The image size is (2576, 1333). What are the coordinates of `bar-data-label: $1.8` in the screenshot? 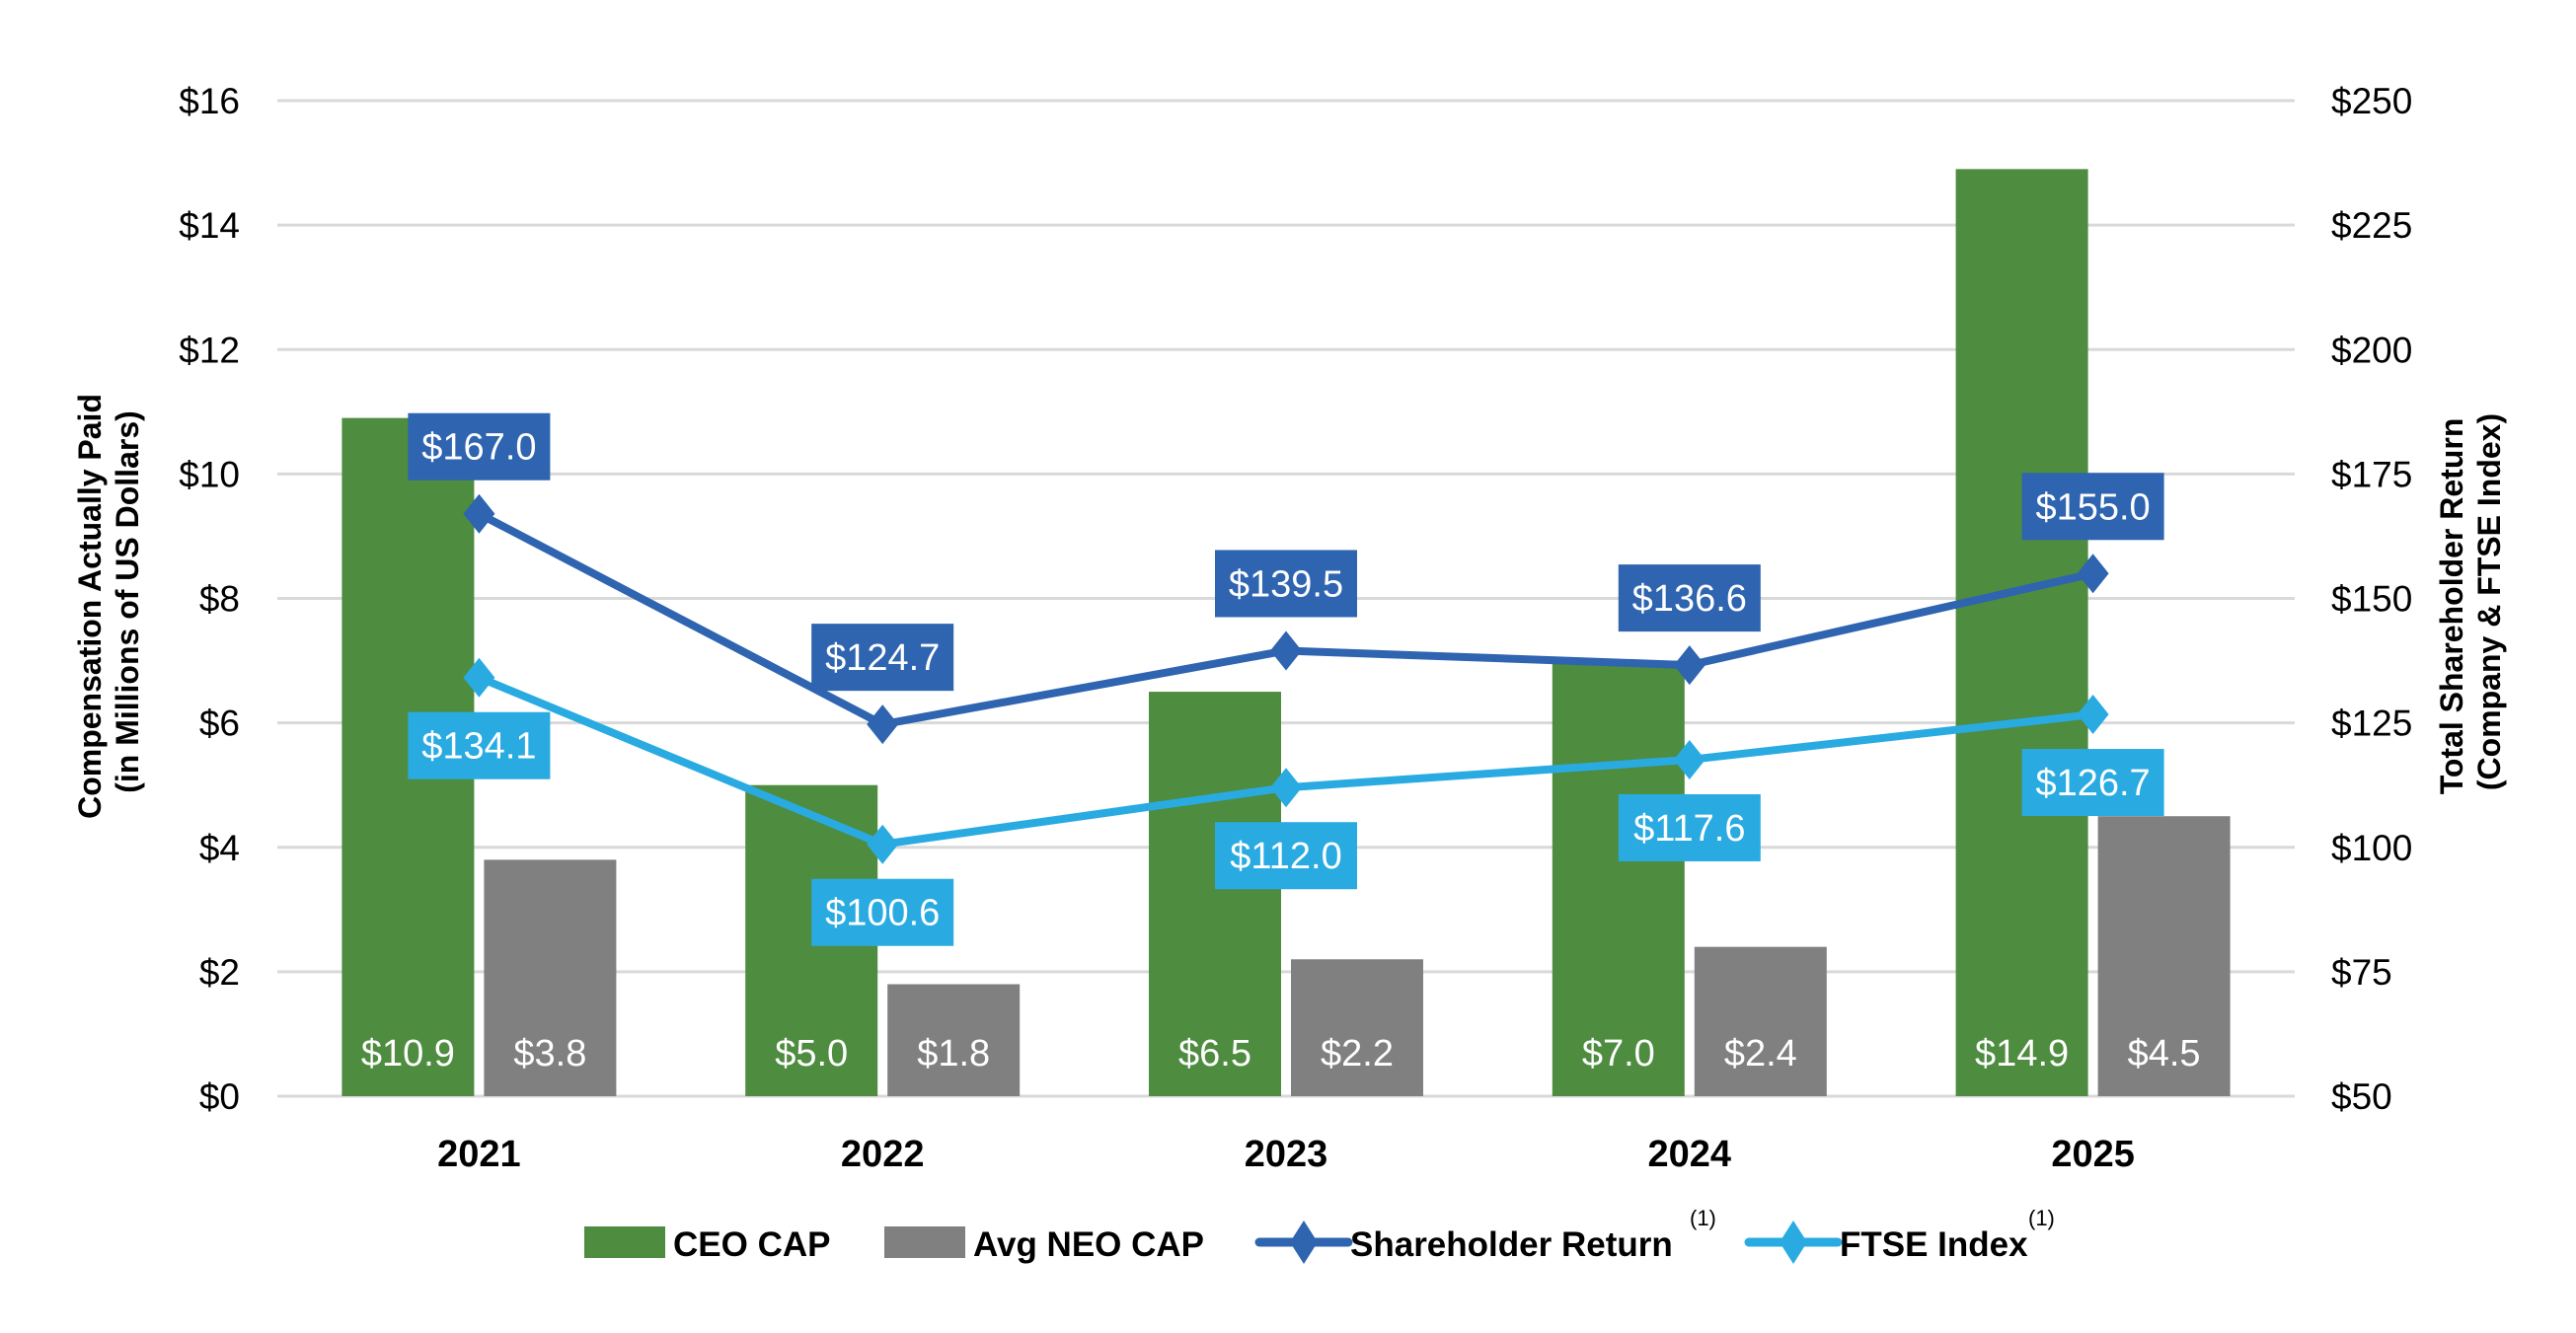 It's located at (953, 1053).